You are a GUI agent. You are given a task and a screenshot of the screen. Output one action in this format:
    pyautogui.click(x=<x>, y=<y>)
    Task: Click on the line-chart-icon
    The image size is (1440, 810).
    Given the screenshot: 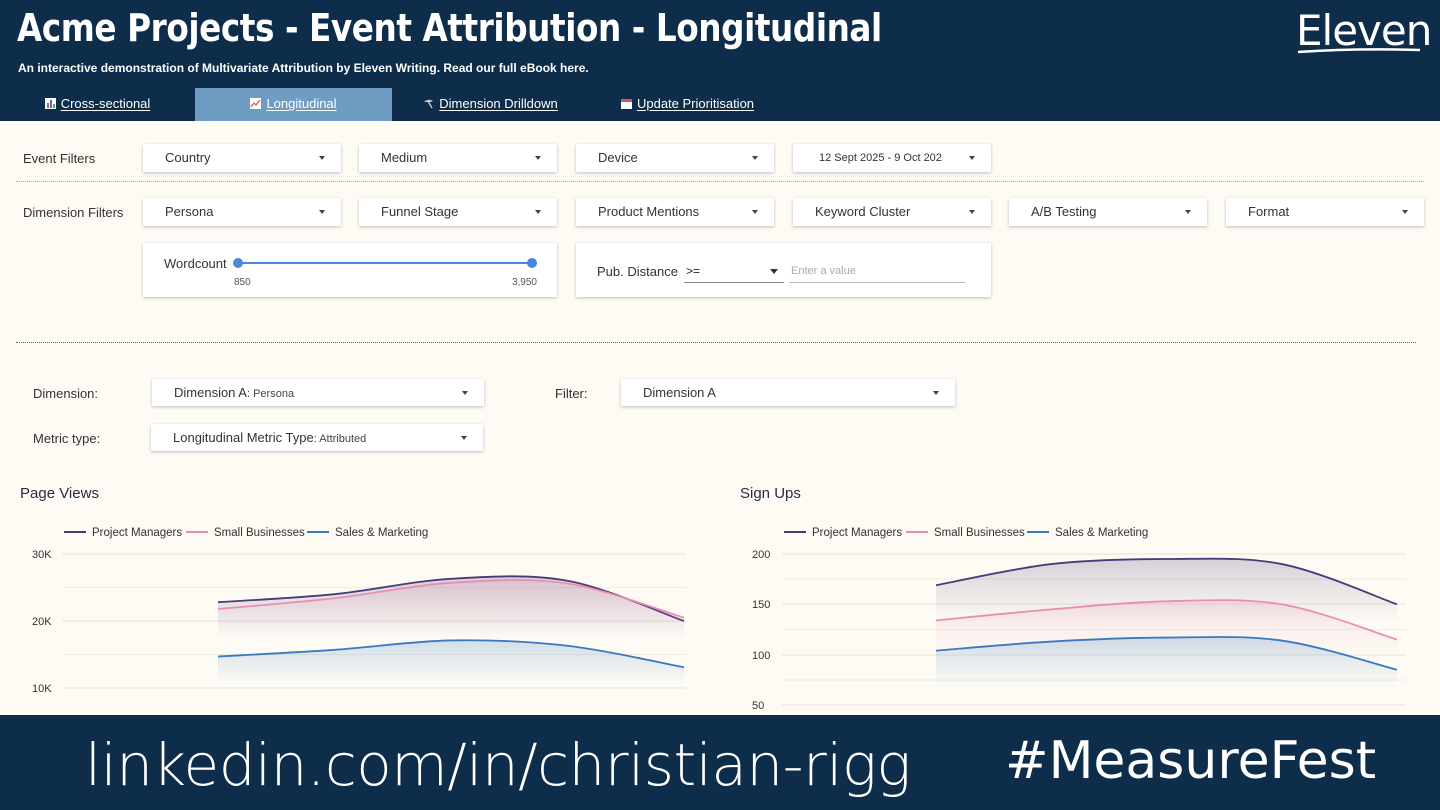 What is the action you would take?
    pyautogui.click(x=256, y=103)
    